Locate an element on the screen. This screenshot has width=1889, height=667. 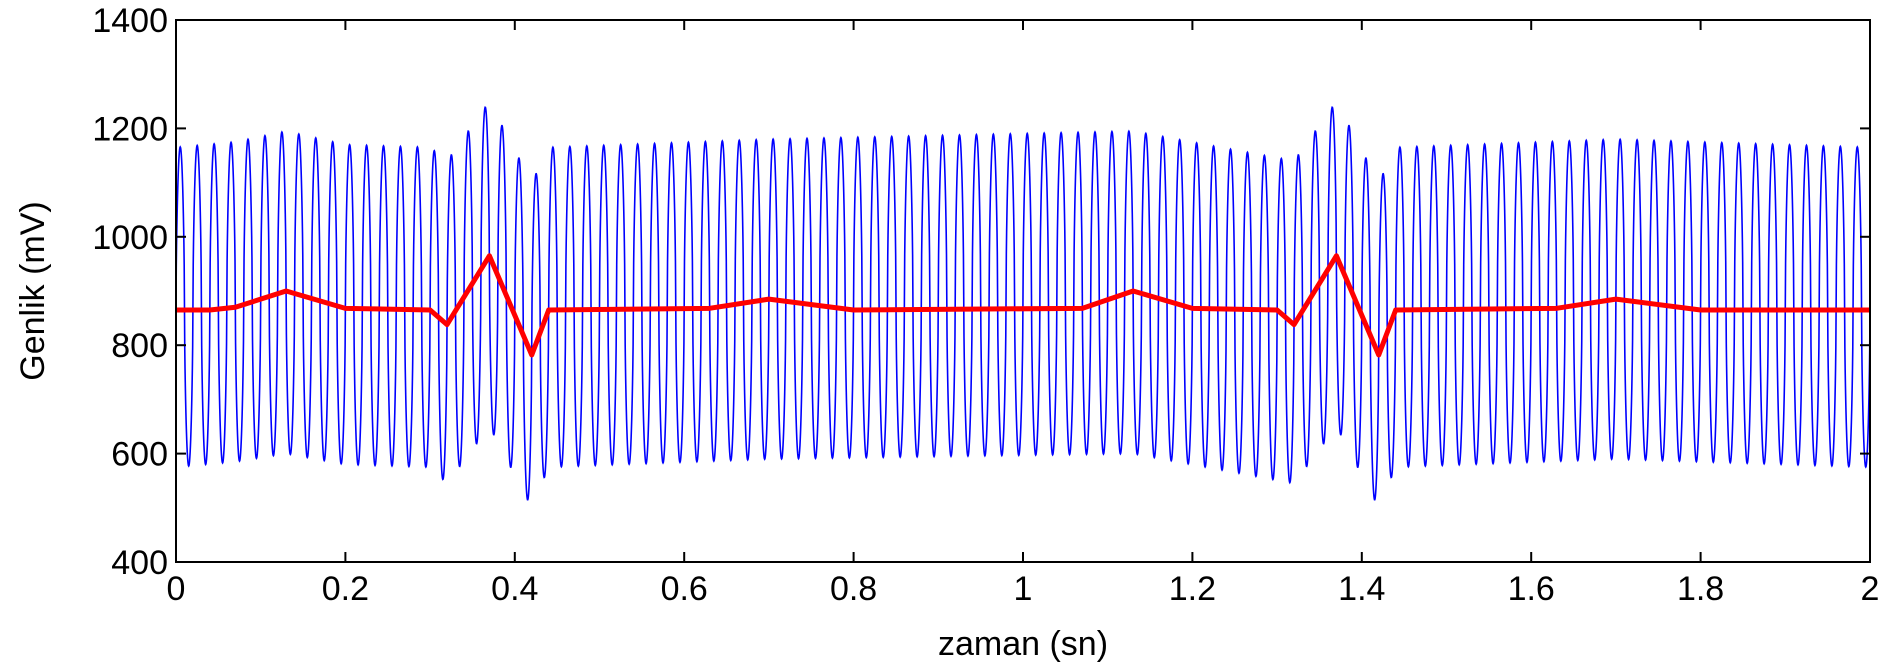
x-tick-label: 1.8 is located at coordinates (1700, 589).